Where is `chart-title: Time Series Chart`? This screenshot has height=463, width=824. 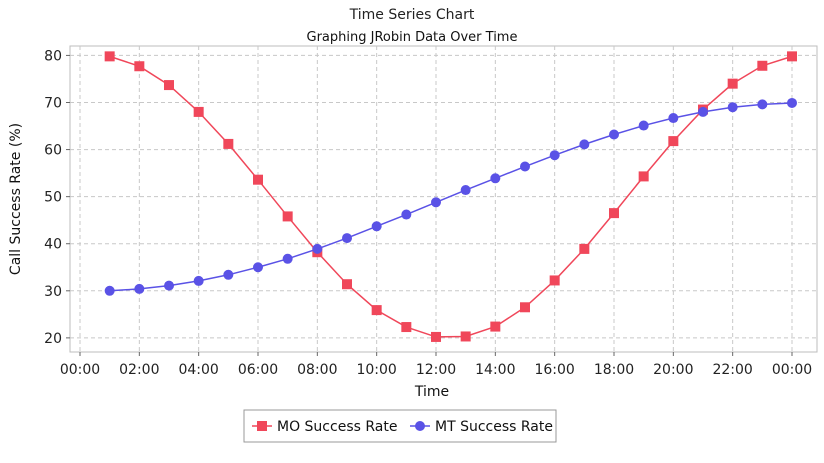 chart-title: Time Series Chart is located at coordinates (412, 15).